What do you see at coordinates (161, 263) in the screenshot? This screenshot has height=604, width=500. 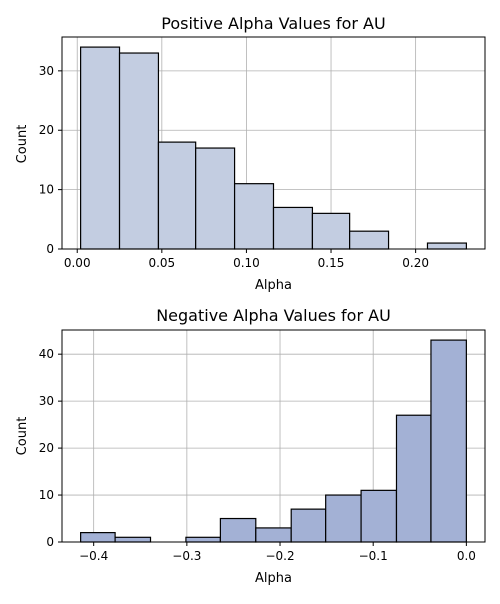 I see `chart1-x-tick-label: 0.05` at bounding box center [161, 263].